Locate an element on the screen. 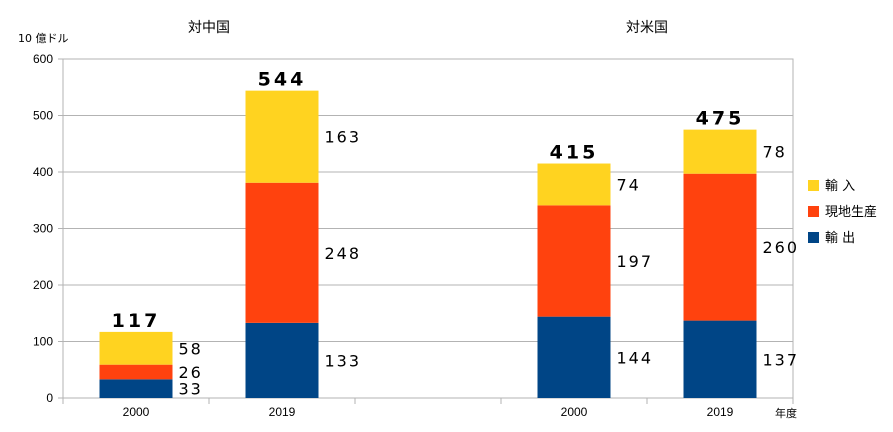  segment-value-label: 58 is located at coordinates (191, 348).